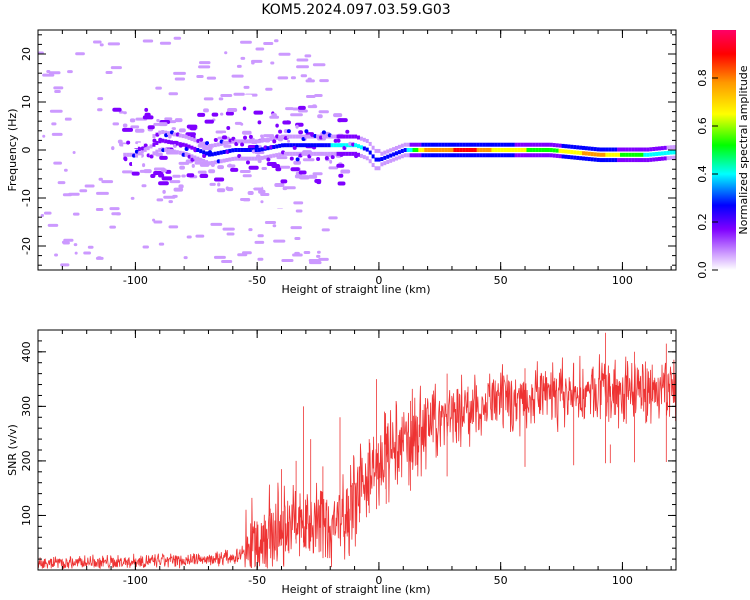 The width and height of the screenshot is (750, 600). Describe the element at coordinates (26, 246) in the screenshot. I see `y-tick-label: -20` at that location.